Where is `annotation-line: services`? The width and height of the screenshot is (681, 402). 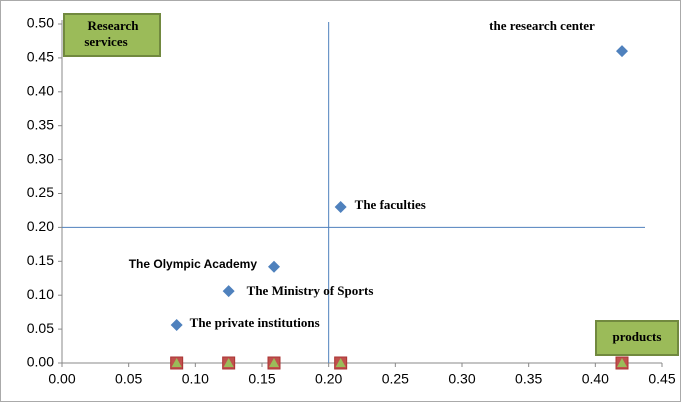 annotation-line: services is located at coordinates (105, 41).